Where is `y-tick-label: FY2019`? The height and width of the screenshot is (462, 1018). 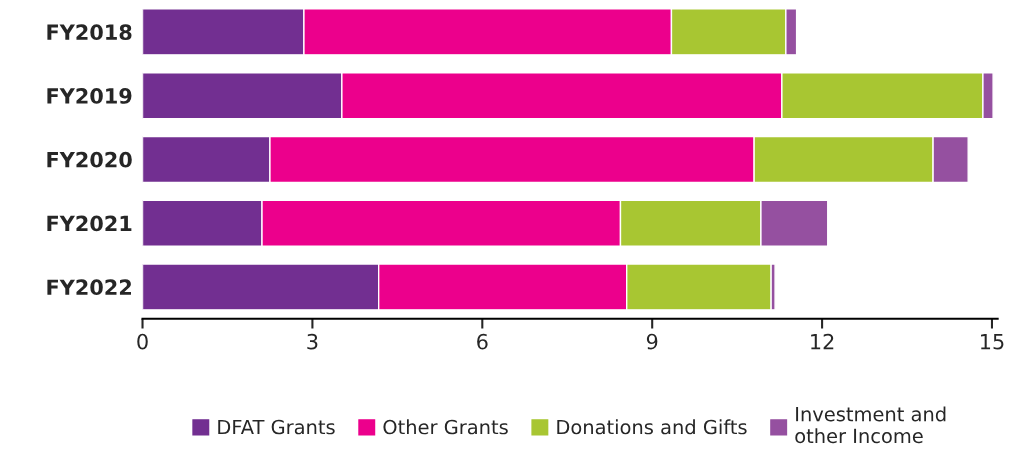
y-tick-label: FY2019 is located at coordinates (89, 96).